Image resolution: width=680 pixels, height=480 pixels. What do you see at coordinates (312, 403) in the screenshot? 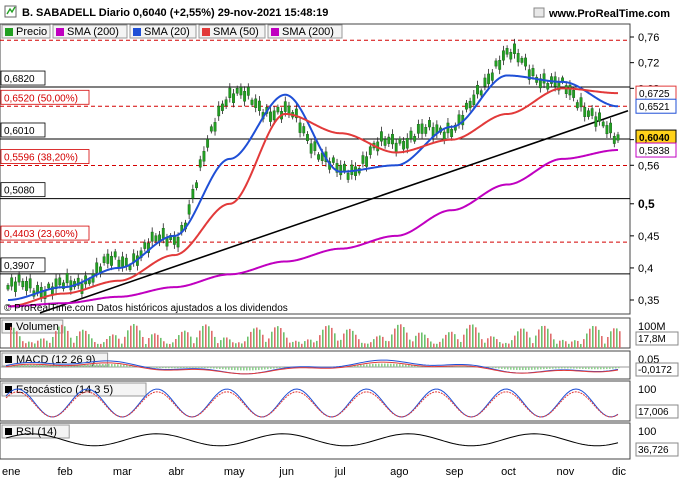
I see `stoch-k-line` at bounding box center [312, 403].